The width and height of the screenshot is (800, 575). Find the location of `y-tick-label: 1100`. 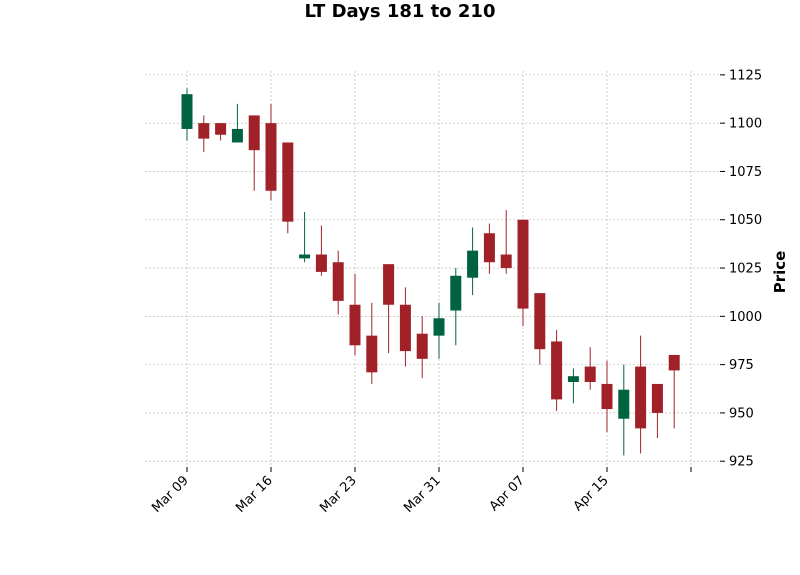

y-tick-label: 1100 is located at coordinates (745, 124).